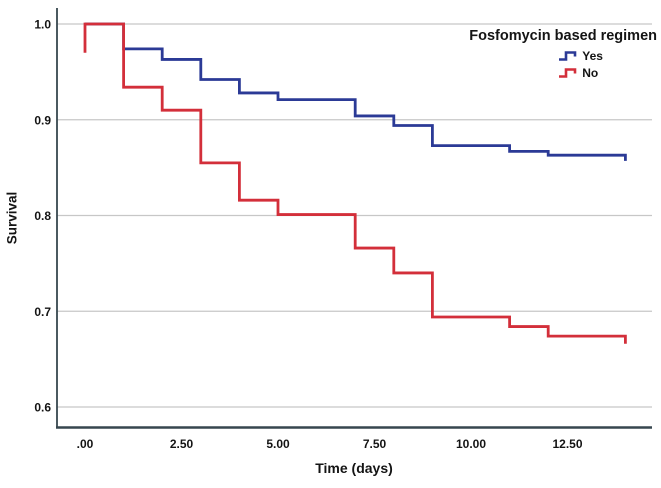 The height and width of the screenshot is (488, 661). I want to click on y-axis-title: Survival, so click(12, 218).